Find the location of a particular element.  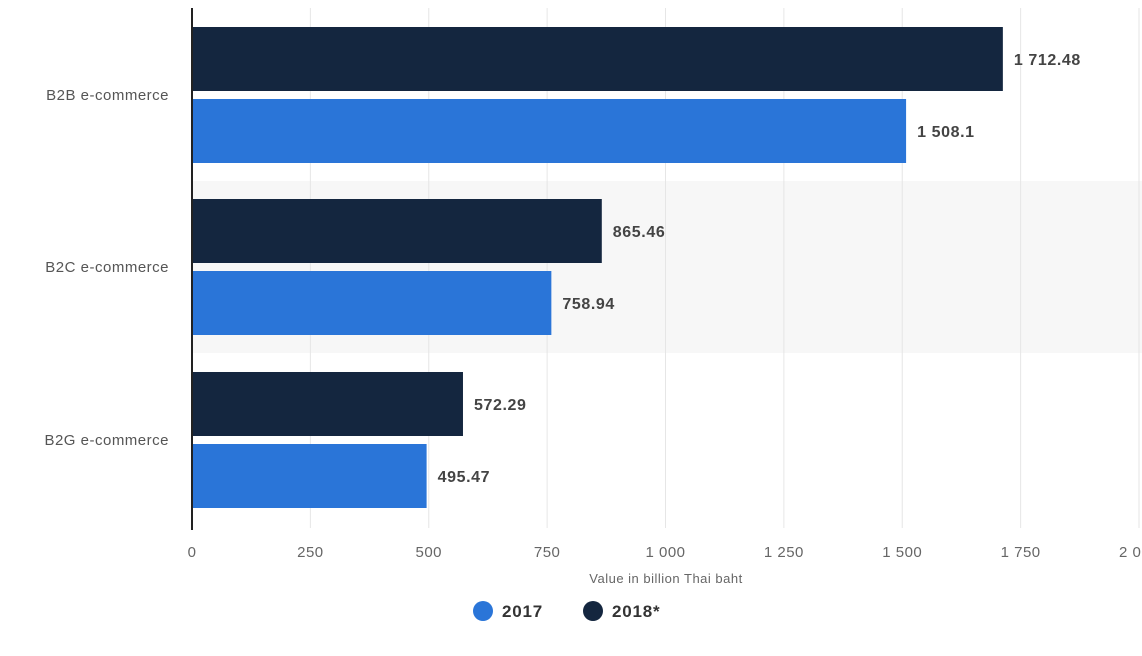

x-tick-label: 0 is located at coordinates (192, 552).